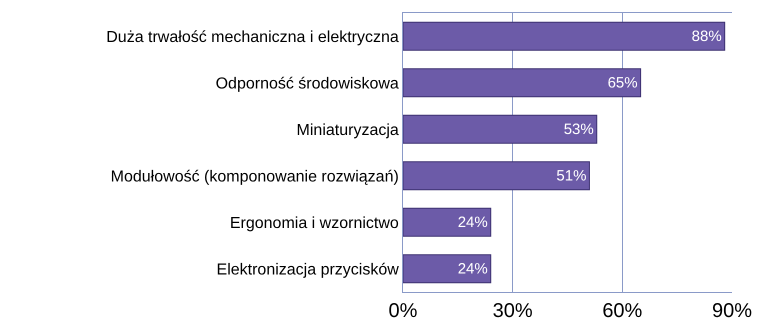 Image resolution: width=764 pixels, height=334 pixels. I want to click on x-tick-label: 60%, so click(622, 311).